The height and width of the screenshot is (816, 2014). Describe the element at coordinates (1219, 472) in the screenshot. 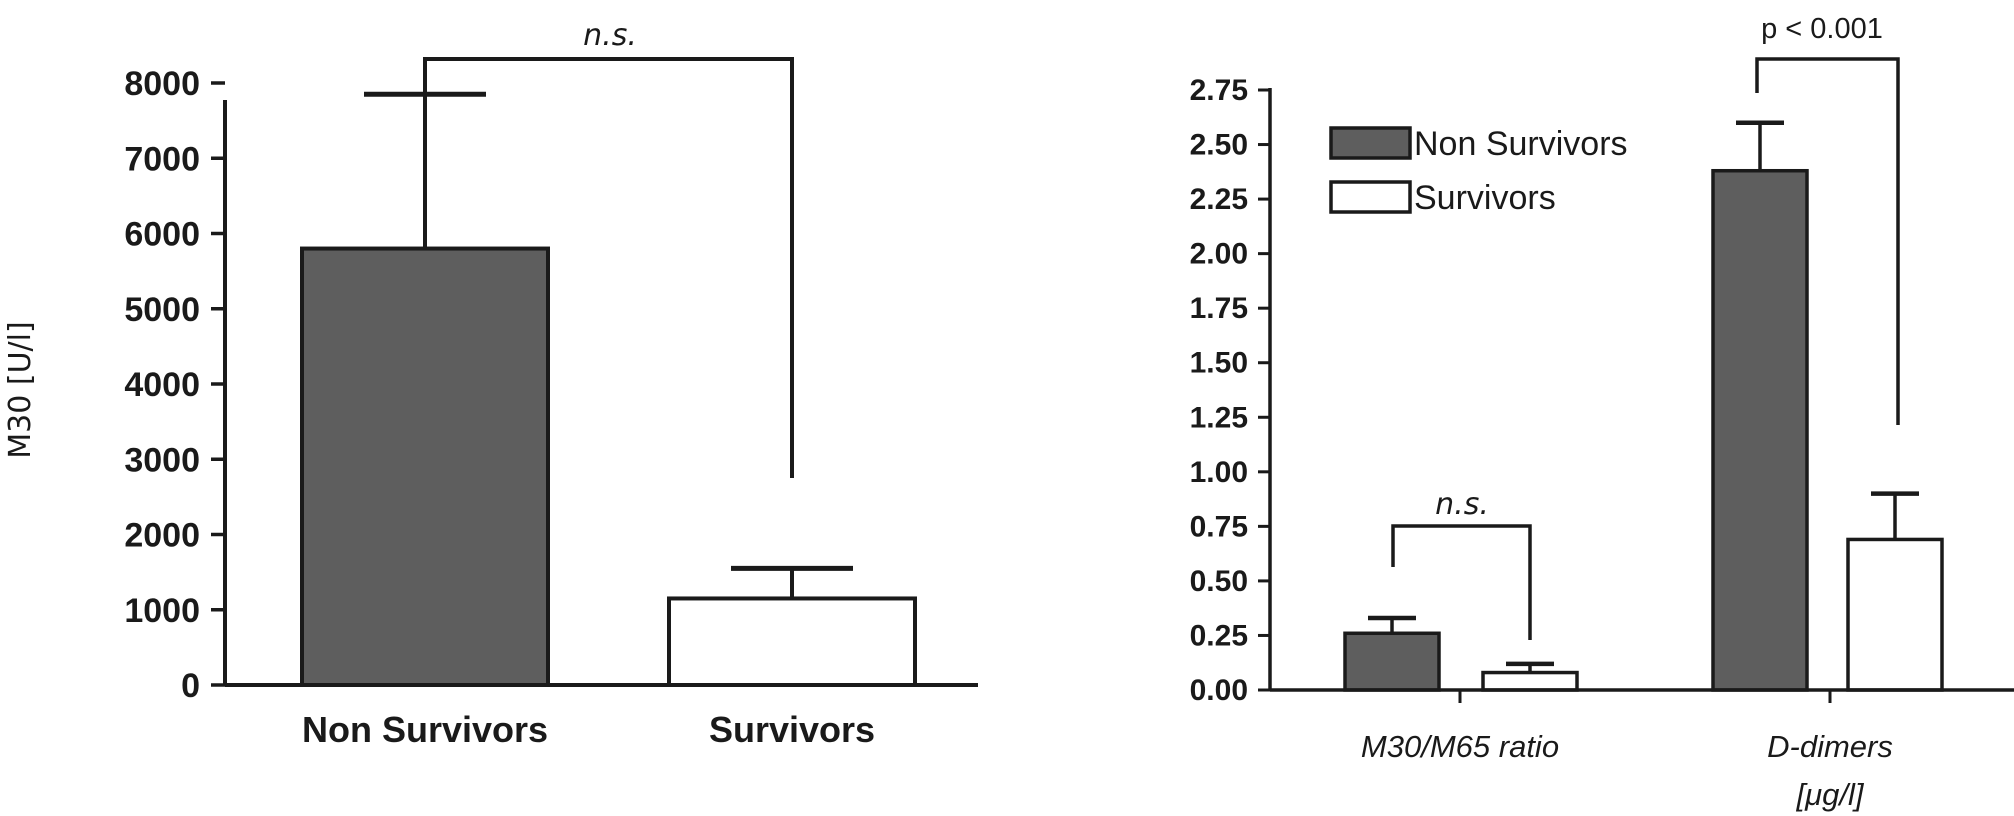

I see `right-y-tick-label: 1.00` at that location.